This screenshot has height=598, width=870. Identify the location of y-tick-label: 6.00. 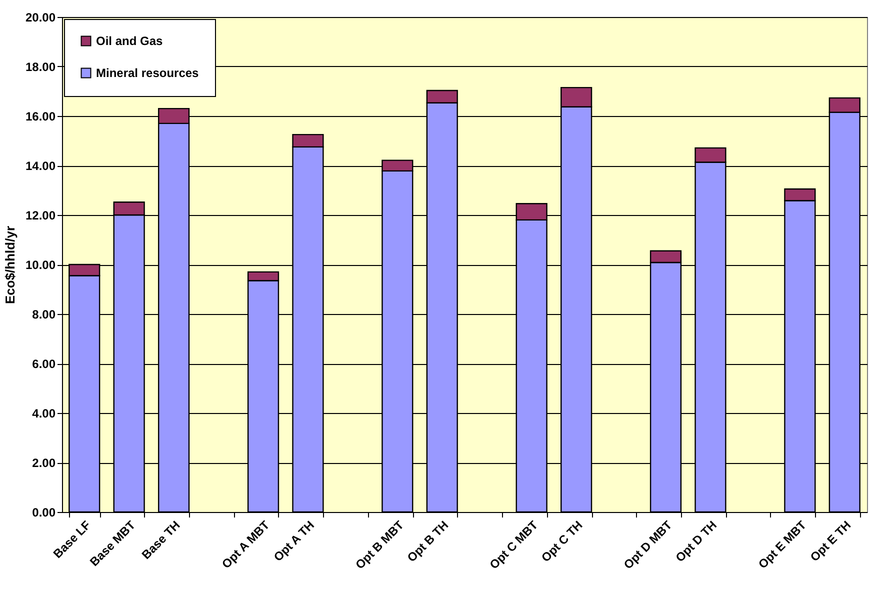
(44, 364).